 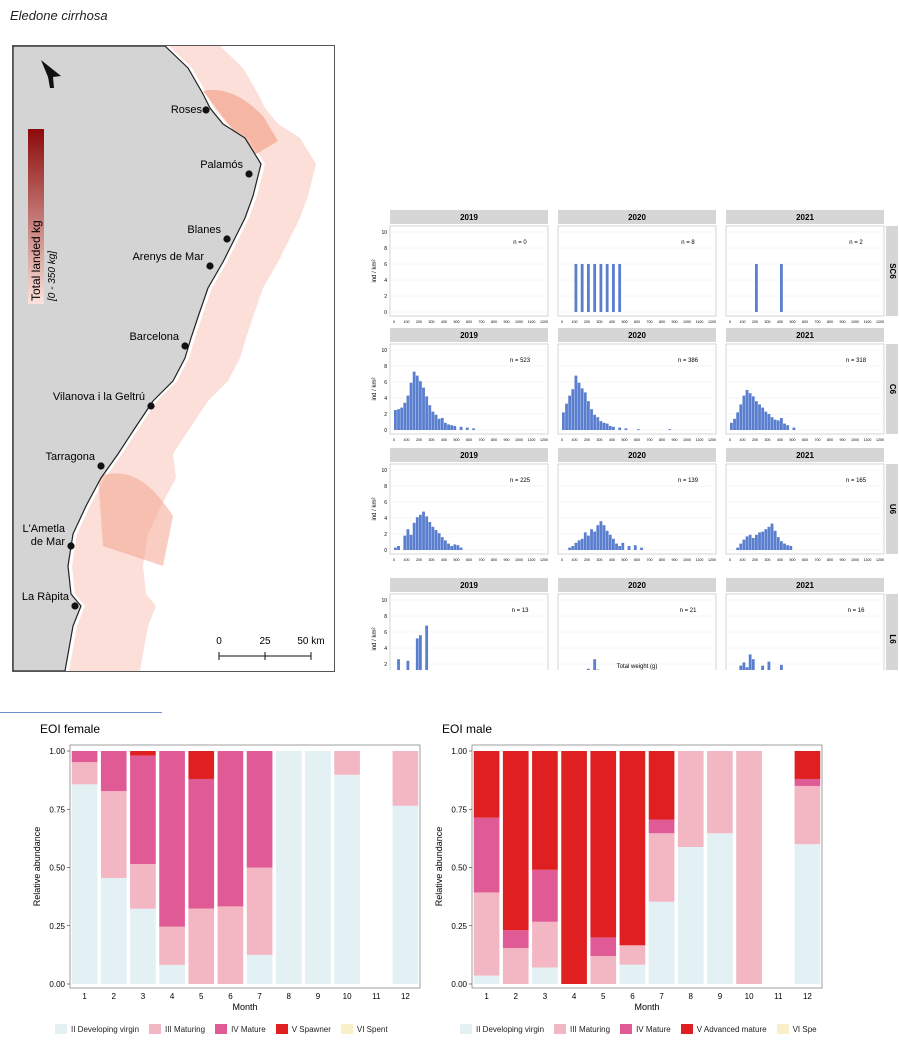 I want to click on x-tick-label: 11, so click(x=778, y=996).